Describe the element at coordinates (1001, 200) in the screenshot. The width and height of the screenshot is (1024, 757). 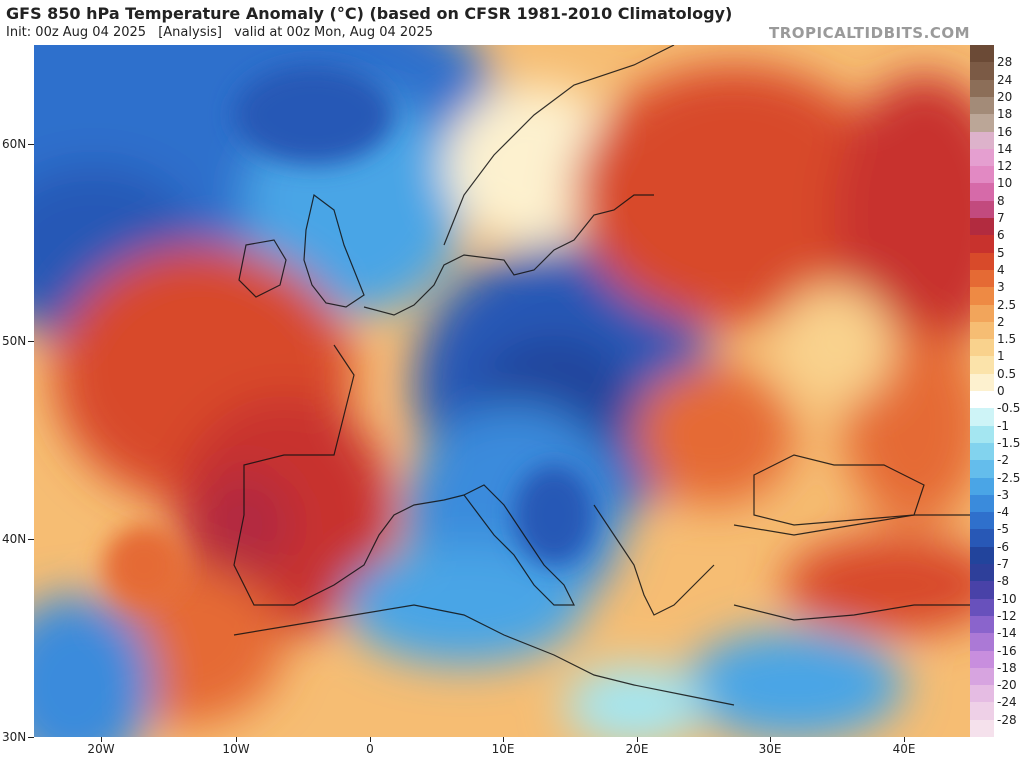
I see `colorbar-label: 8` at that location.